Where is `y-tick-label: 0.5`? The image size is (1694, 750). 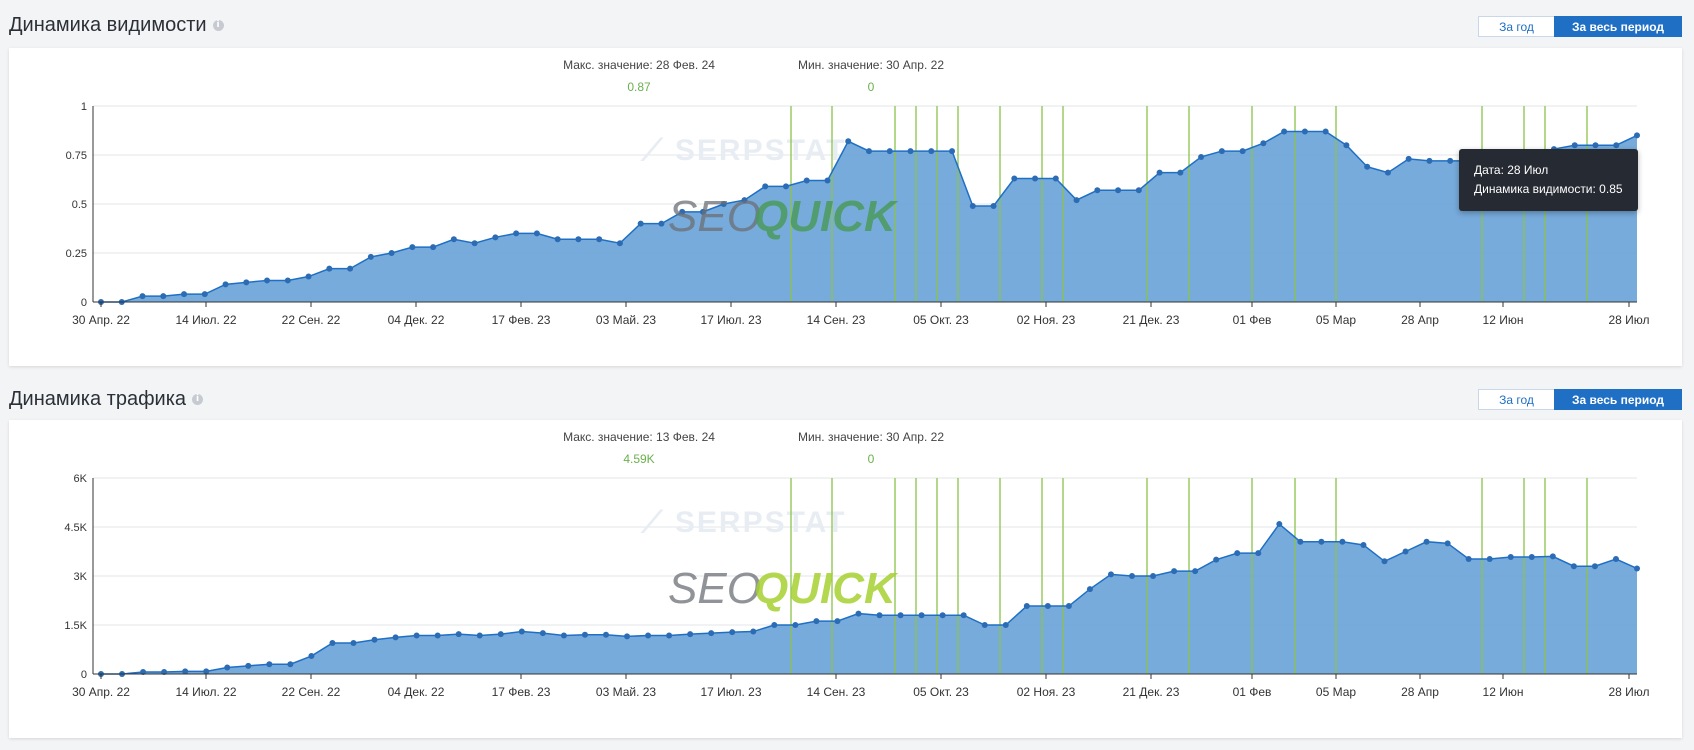
y-tick-label: 0.5 is located at coordinates (79, 205).